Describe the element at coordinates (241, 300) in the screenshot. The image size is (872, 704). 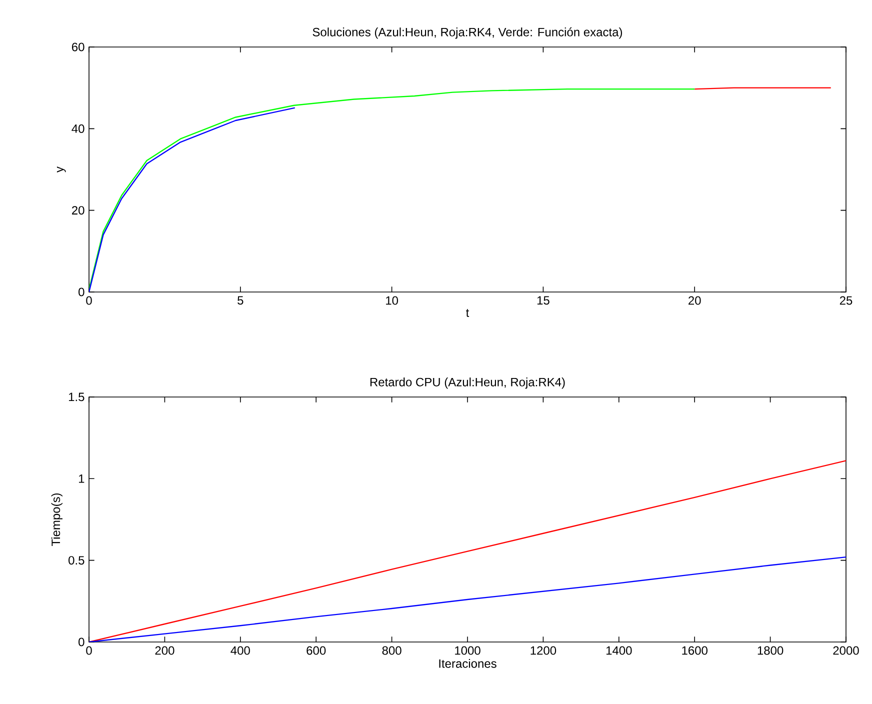
I see `x-tick-label: 5` at that location.